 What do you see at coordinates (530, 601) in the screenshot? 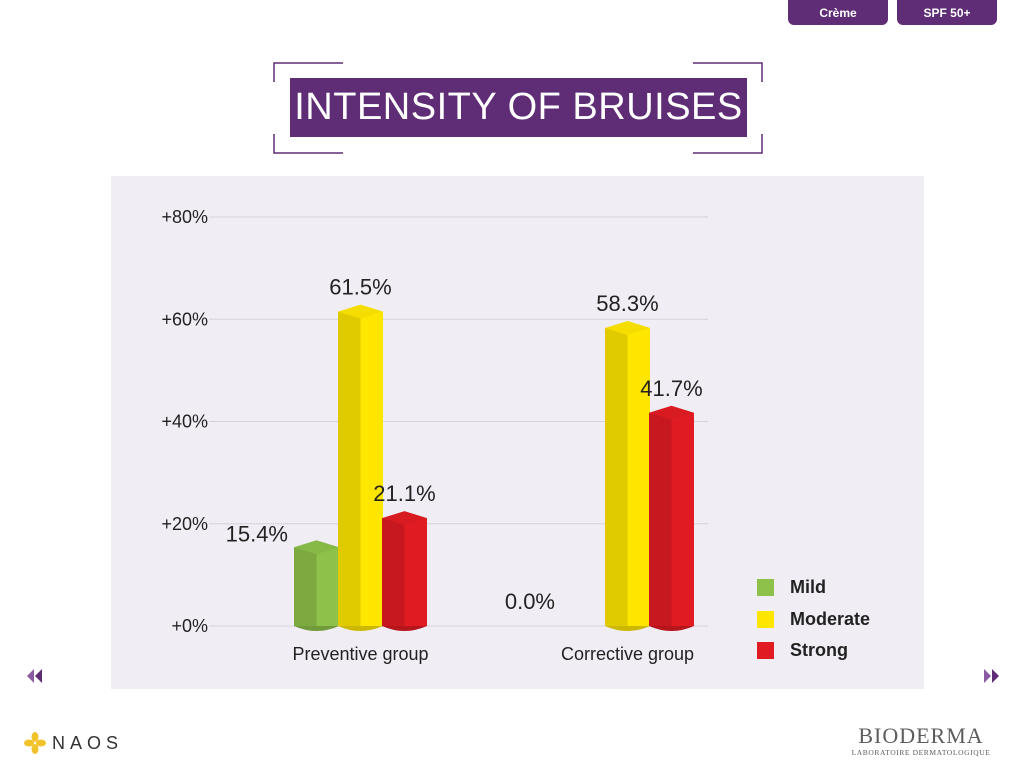
I see `data-label: 0.0%` at bounding box center [530, 601].